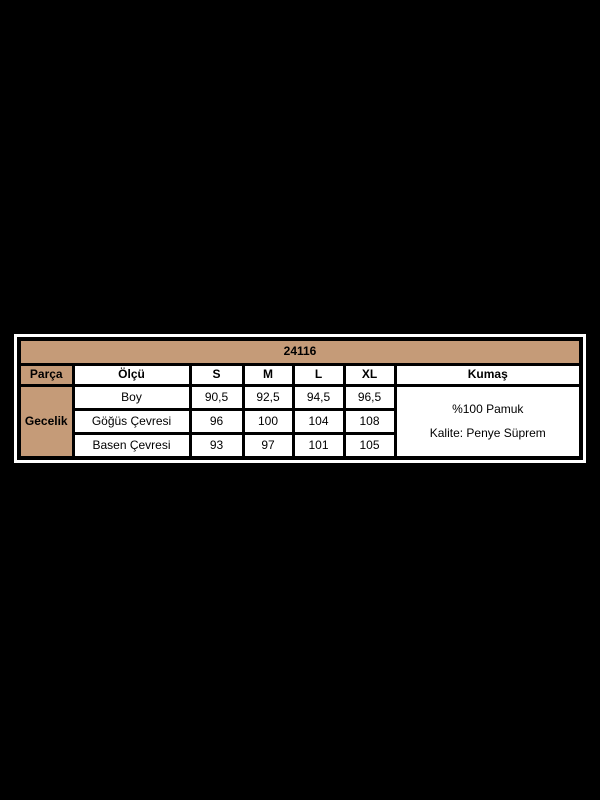 The image size is (600, 800). What do you see at coordinates (318, 421) in the screenshot?
I see `value-gogus-l: 104` at bounding box center [318, 421].